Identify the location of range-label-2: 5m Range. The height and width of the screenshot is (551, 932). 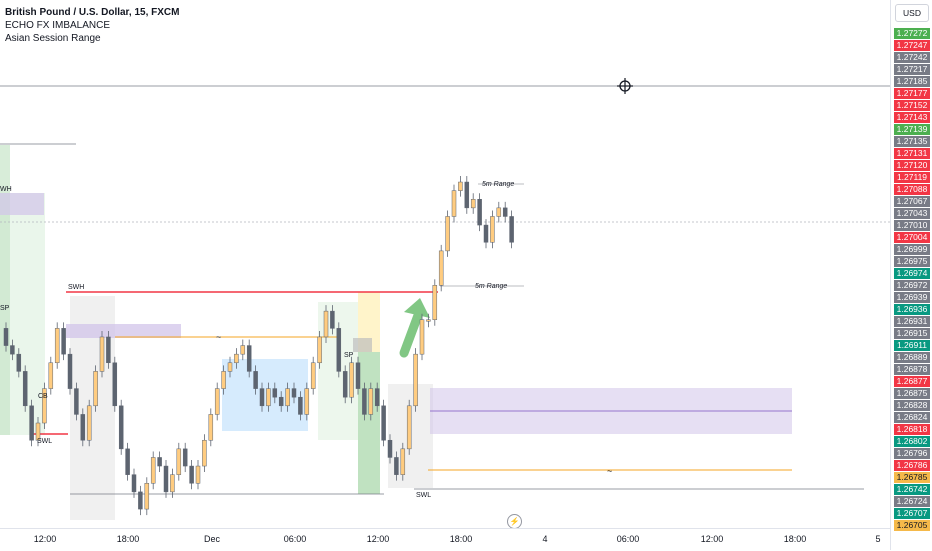
(498, 184).